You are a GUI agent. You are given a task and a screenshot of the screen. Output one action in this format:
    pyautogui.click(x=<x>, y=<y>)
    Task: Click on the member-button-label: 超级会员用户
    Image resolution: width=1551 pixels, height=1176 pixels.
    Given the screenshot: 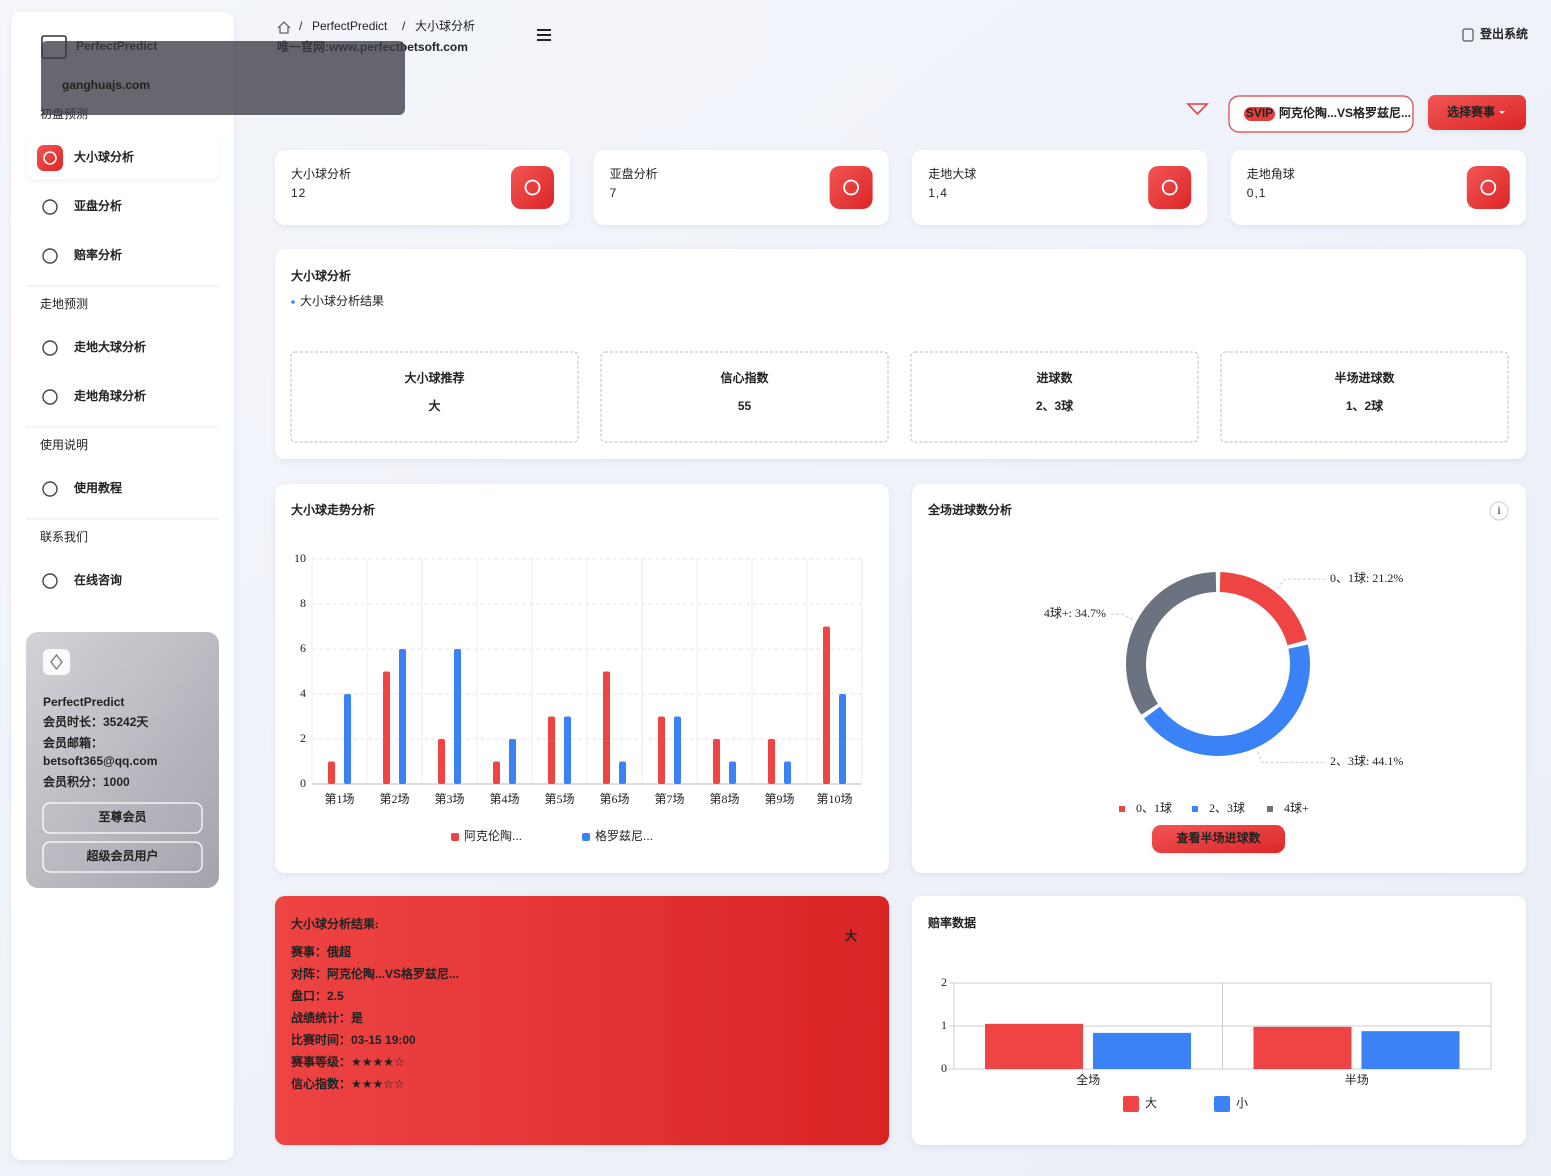 What is the action you would take?
    pyautogui.click(x=121, y=855)
    